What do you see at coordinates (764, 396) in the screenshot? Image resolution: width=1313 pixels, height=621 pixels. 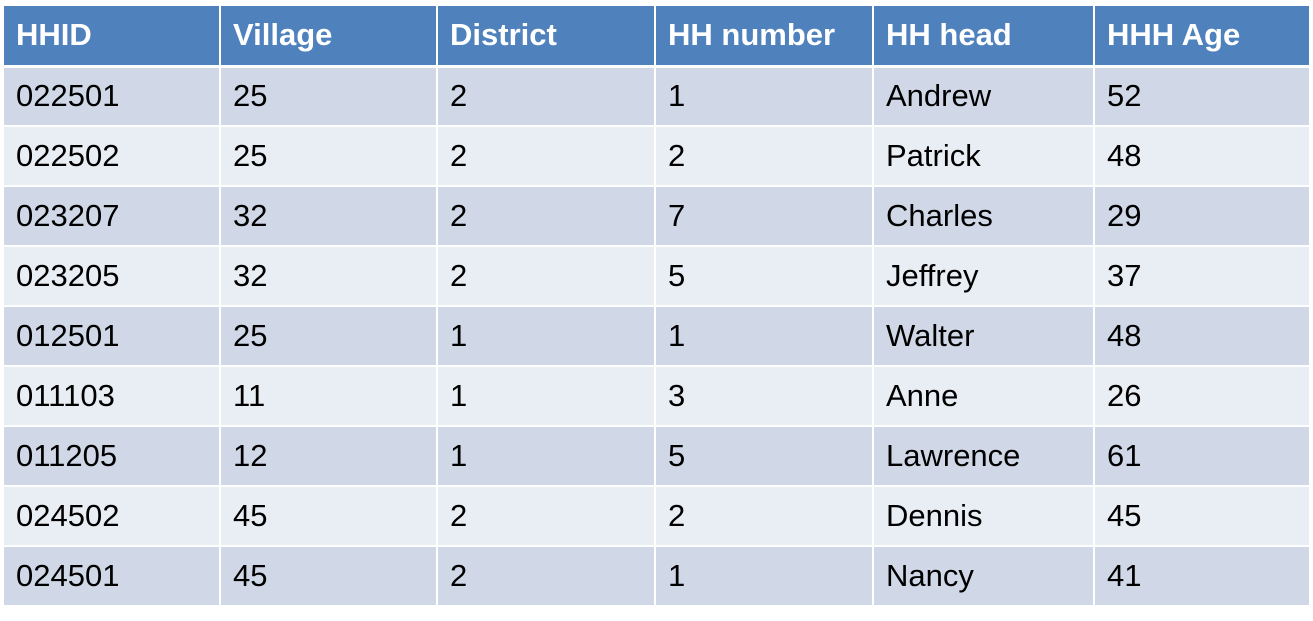 I see `cell-hh-number: 3` at bounding box center [764, 396].